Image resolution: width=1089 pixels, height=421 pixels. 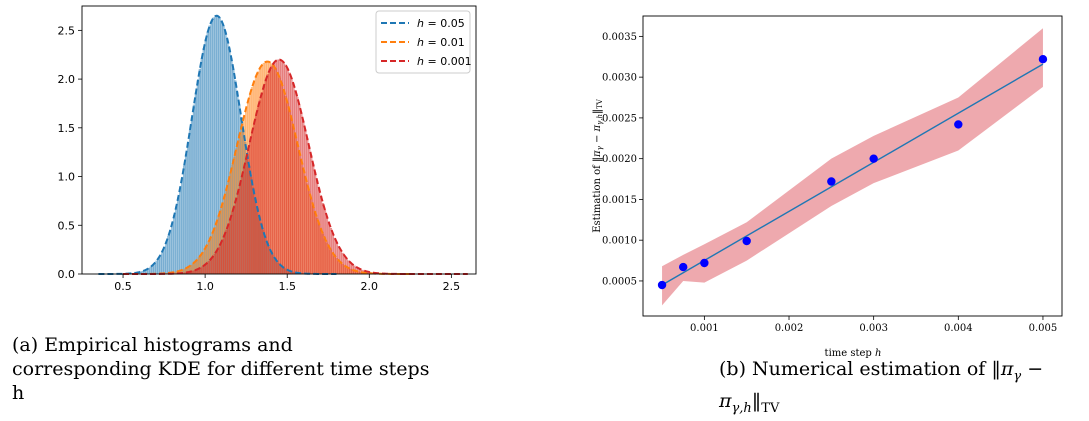 What do you see at coordinates (123, 286) in the screenshot?
I see `x-tick-label: 0.5` at bounding box center [123, 286].